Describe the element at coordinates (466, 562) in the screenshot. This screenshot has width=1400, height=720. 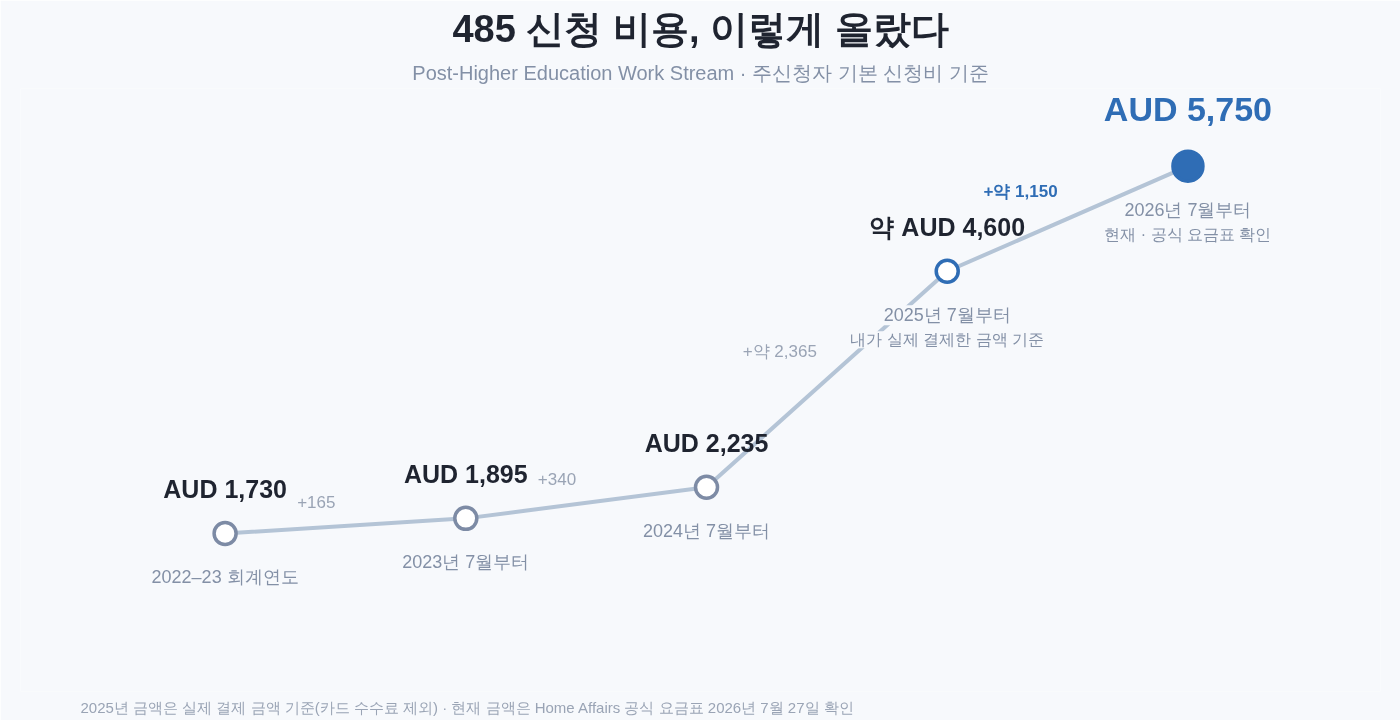
I see `x-tick-label: 2023년 7월부터` at that location.